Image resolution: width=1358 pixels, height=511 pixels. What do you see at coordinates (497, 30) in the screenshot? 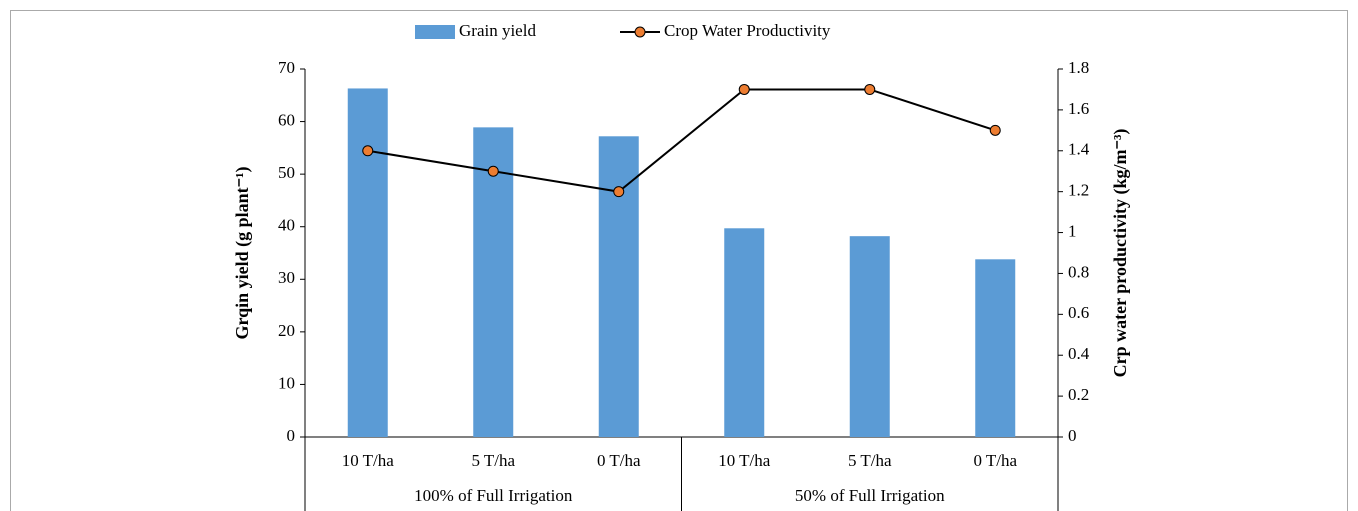
I see `legend-label: Grain yield` at bounding box center [497, 30].